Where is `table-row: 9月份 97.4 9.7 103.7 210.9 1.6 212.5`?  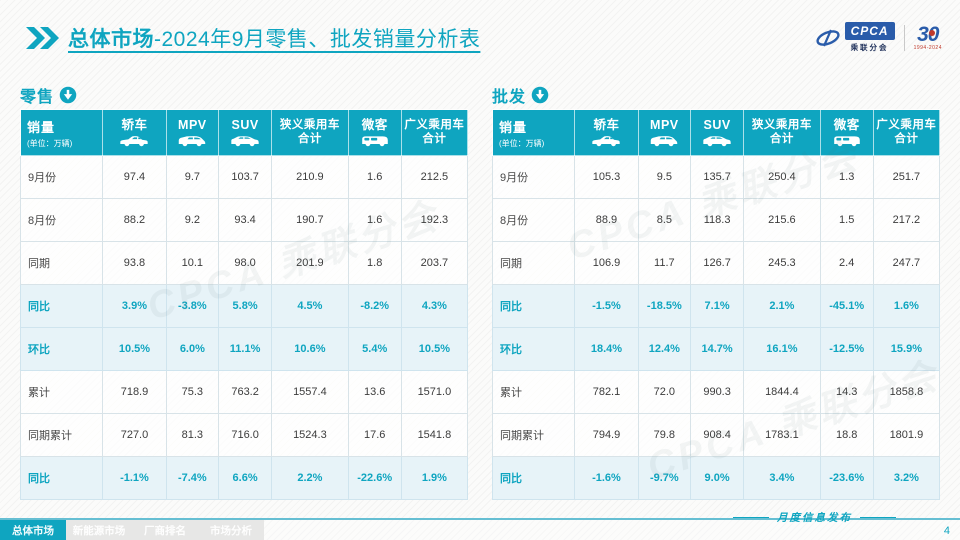
table-row: 9月份 97.4 9.7 103.7 210.9 1.6 212.5 is located at coordinates (244, 177).